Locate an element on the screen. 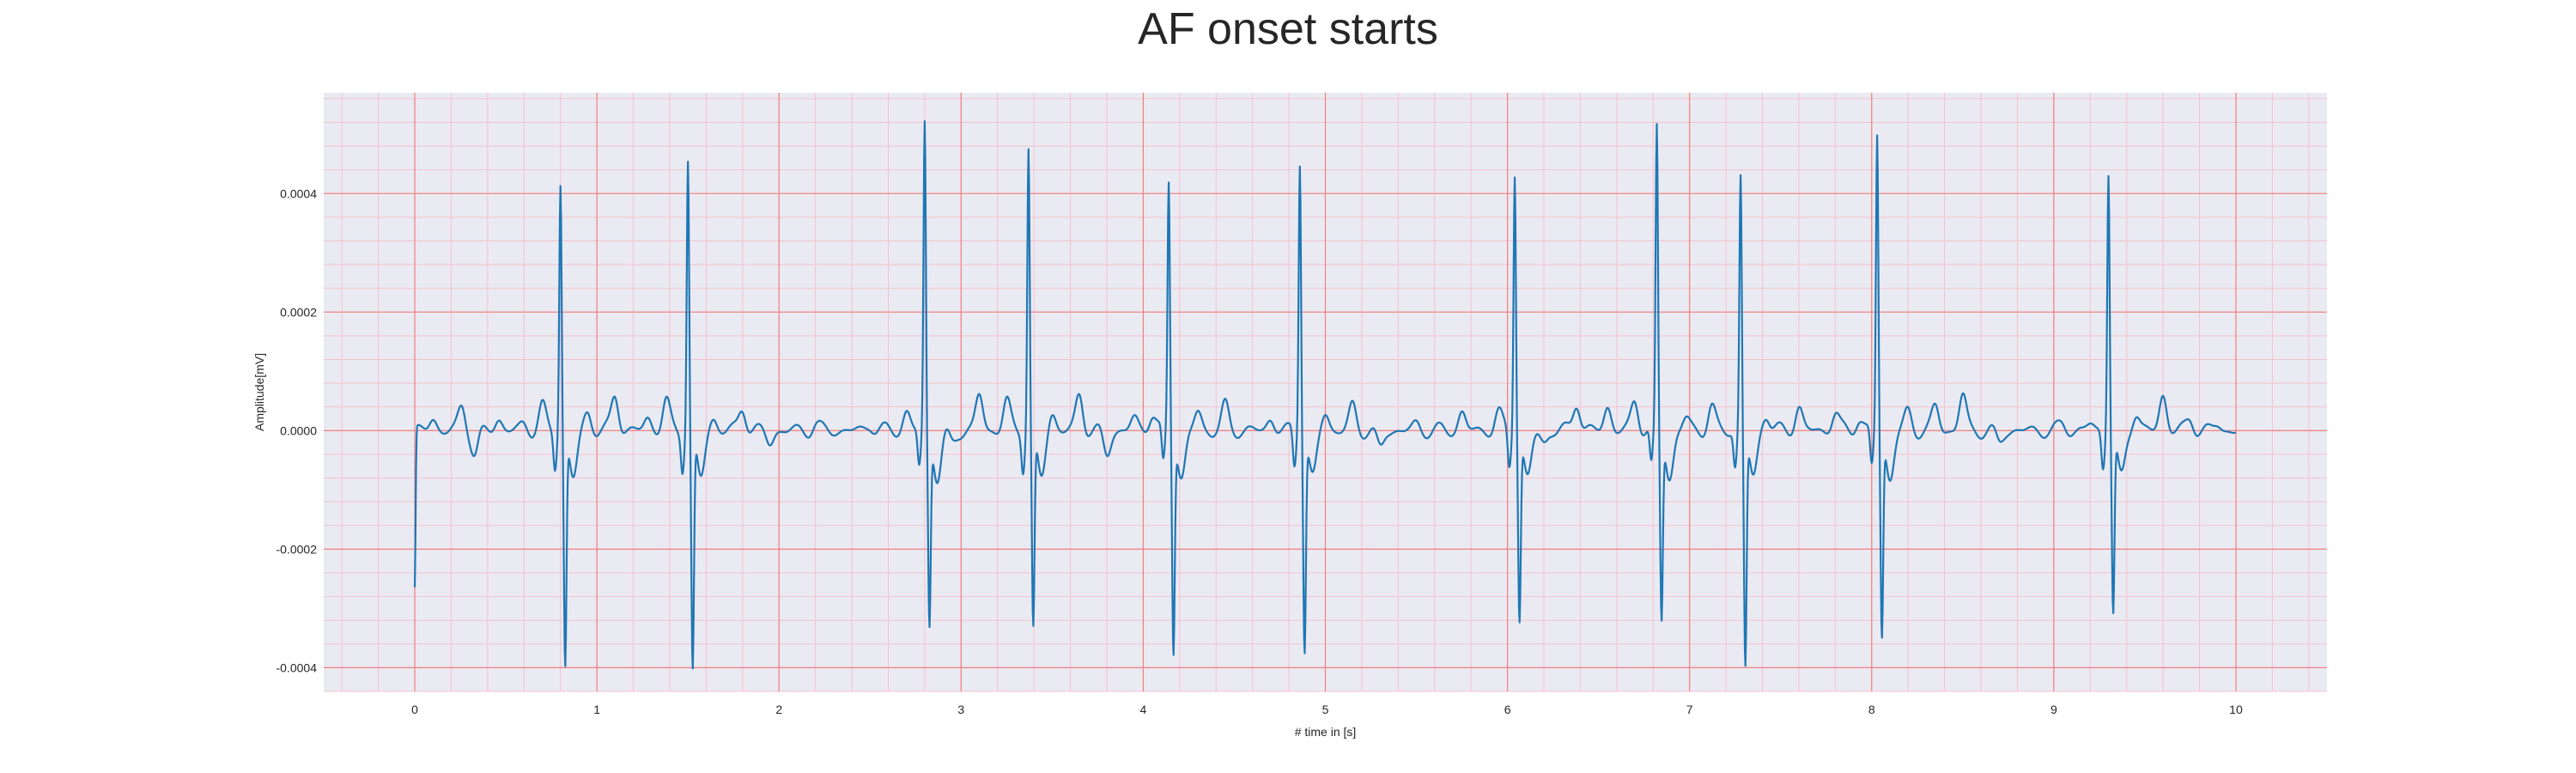 The width and height of the screenshot is (2576, 773). x-tick-label: 8 is located at coordinates (1872, 709).